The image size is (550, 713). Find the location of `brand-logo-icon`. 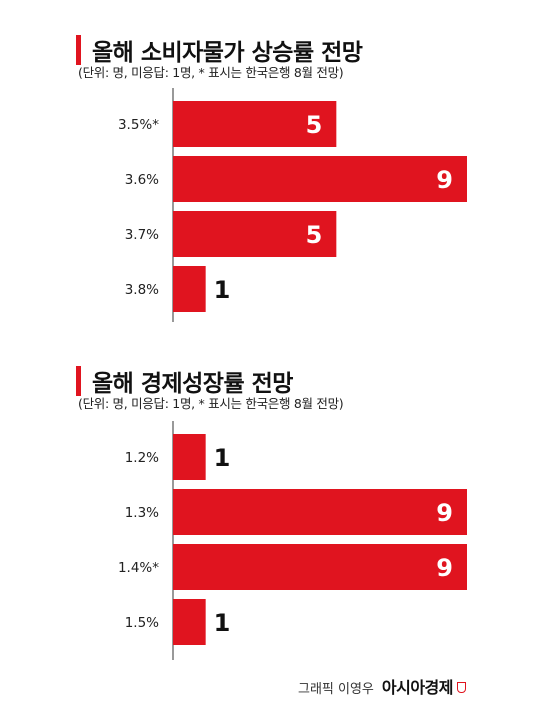

brand-logo-icon is located at coordinates (461, 687).